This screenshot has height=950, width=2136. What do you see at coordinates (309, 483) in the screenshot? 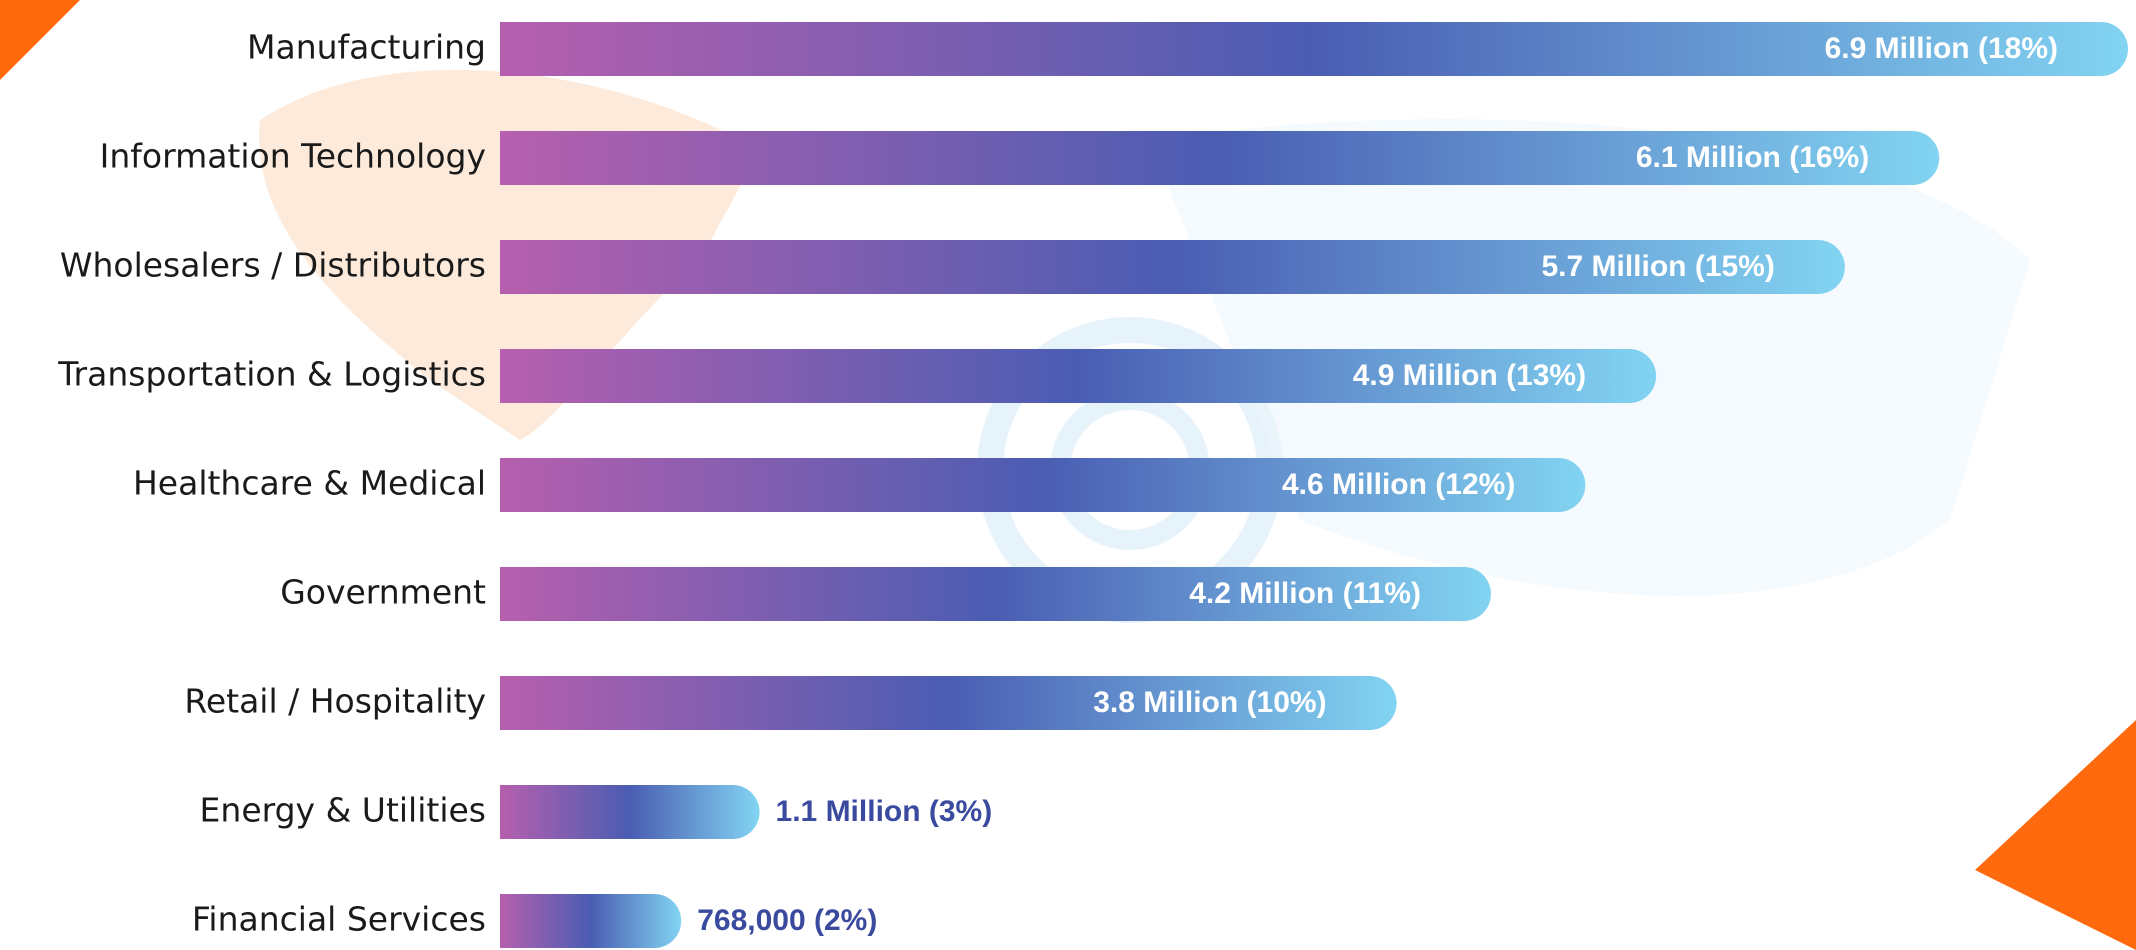
I see `category-label: Healthcare & Medical` at bounding box center [309, 483].